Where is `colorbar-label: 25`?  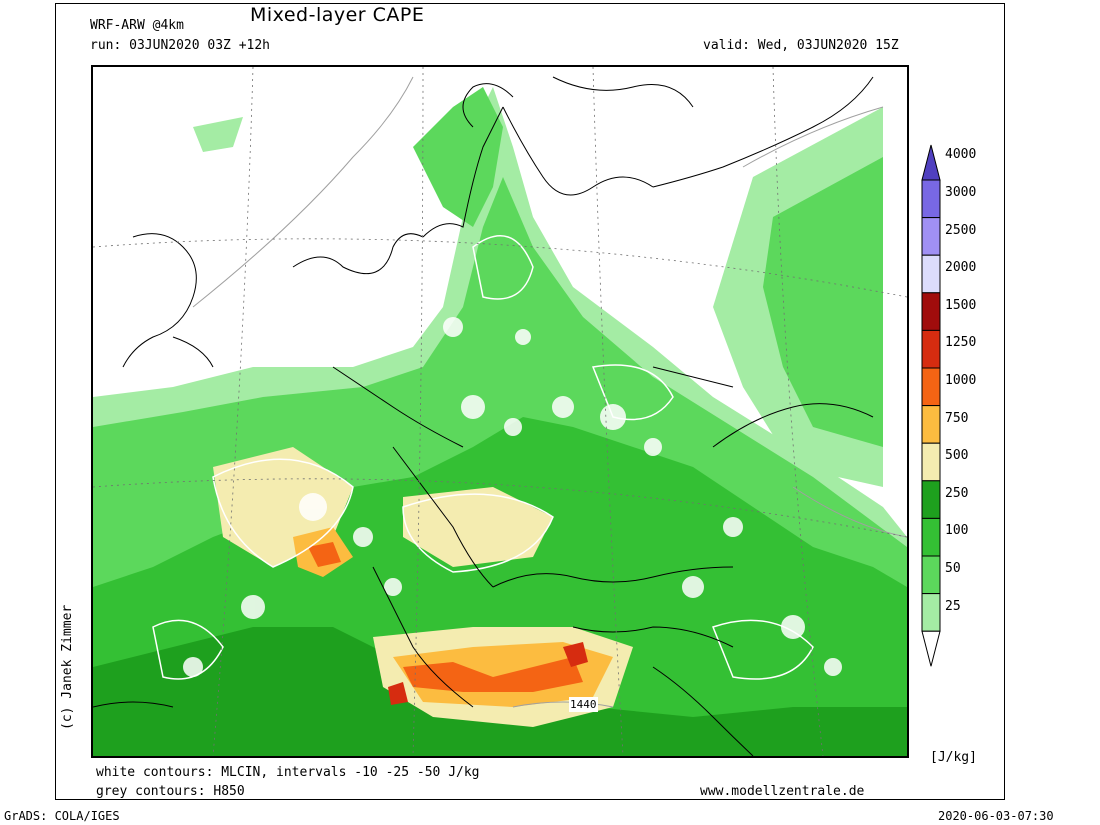
colorbar-label: 25 is located at coordinates (953, 606).